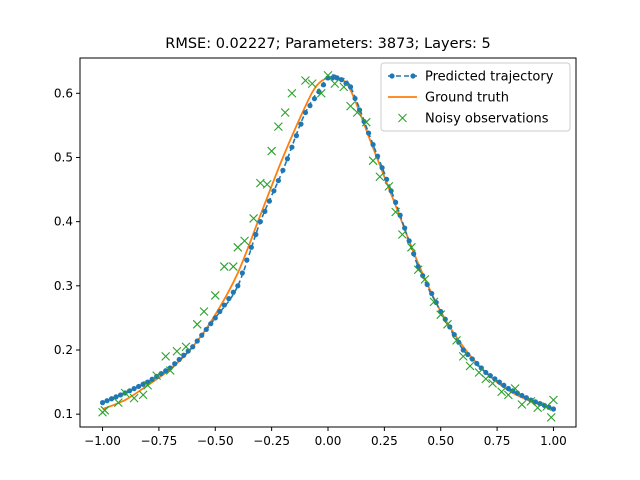 Image resolution: width=640 pixels, height=480 pixels. What do you see at coordinates (497, 441) in the screenshot?
I see `x-tick-label: 0.75` at bounding box center [497, 441].